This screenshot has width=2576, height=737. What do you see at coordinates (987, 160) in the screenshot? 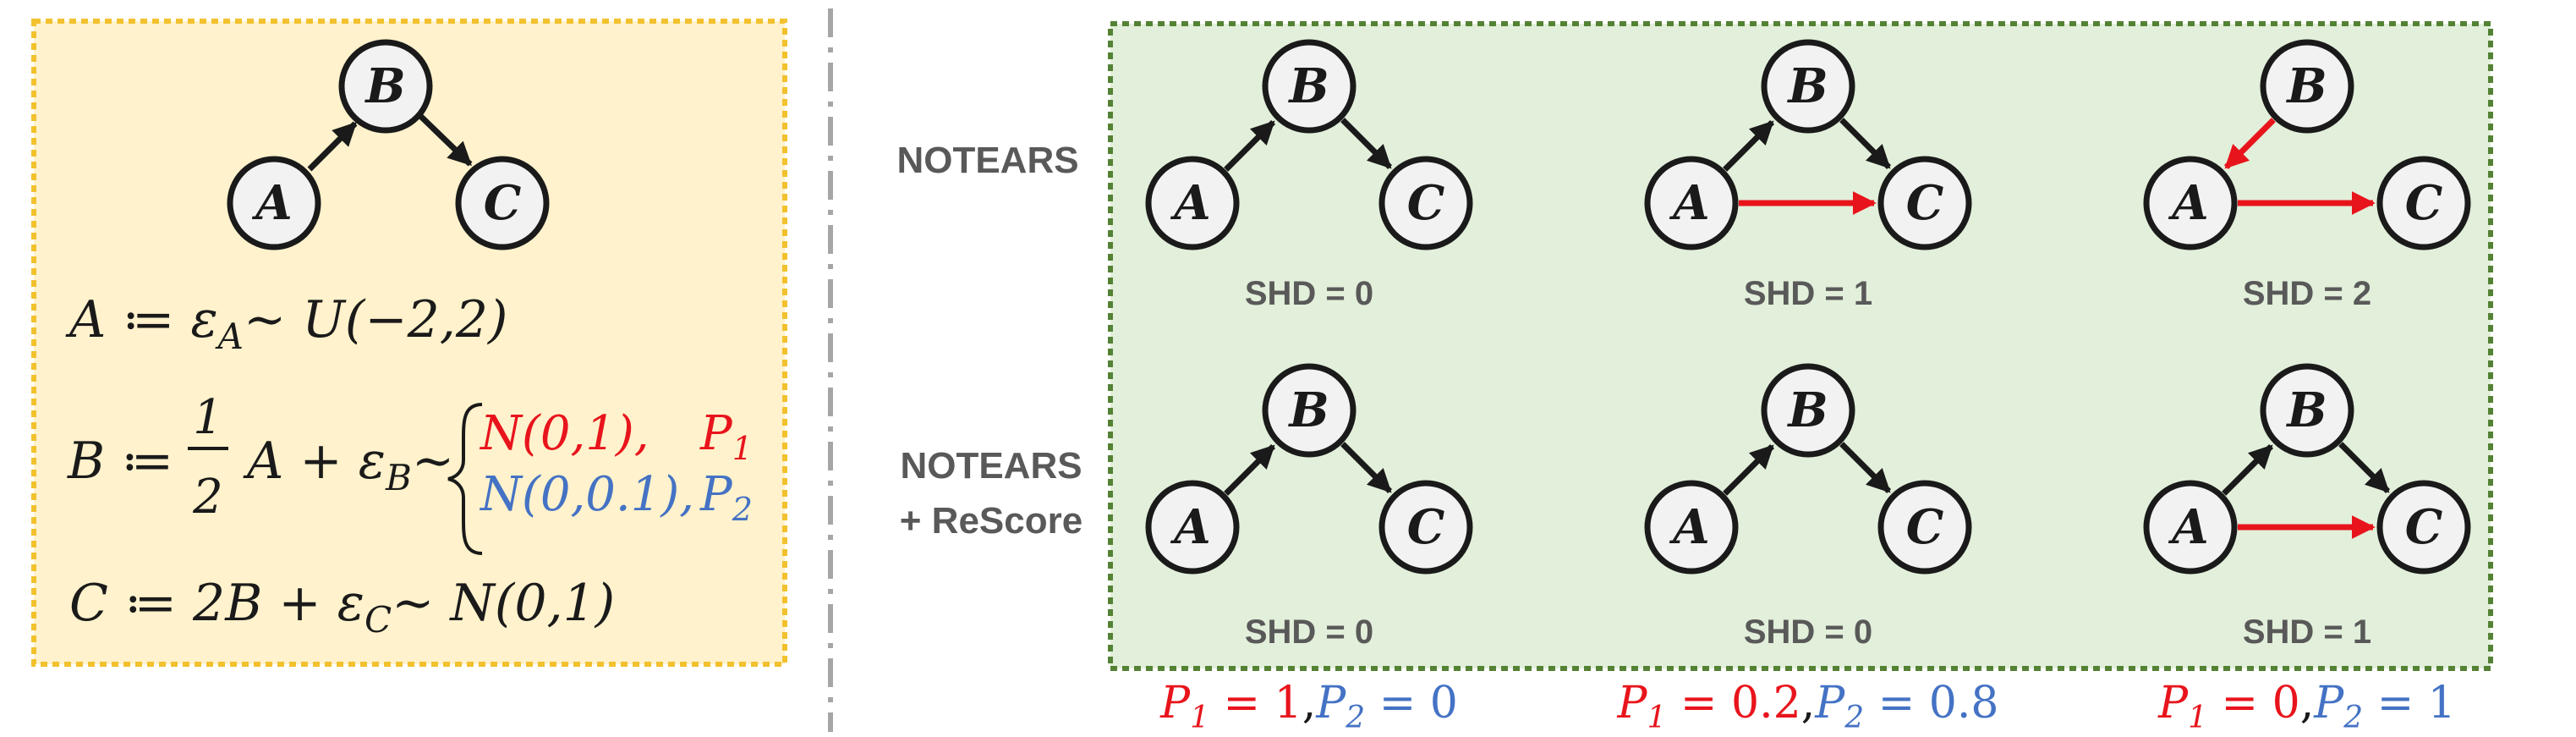
I see `row-label-notears: NOTEARS` at bounding box center [987, 160].